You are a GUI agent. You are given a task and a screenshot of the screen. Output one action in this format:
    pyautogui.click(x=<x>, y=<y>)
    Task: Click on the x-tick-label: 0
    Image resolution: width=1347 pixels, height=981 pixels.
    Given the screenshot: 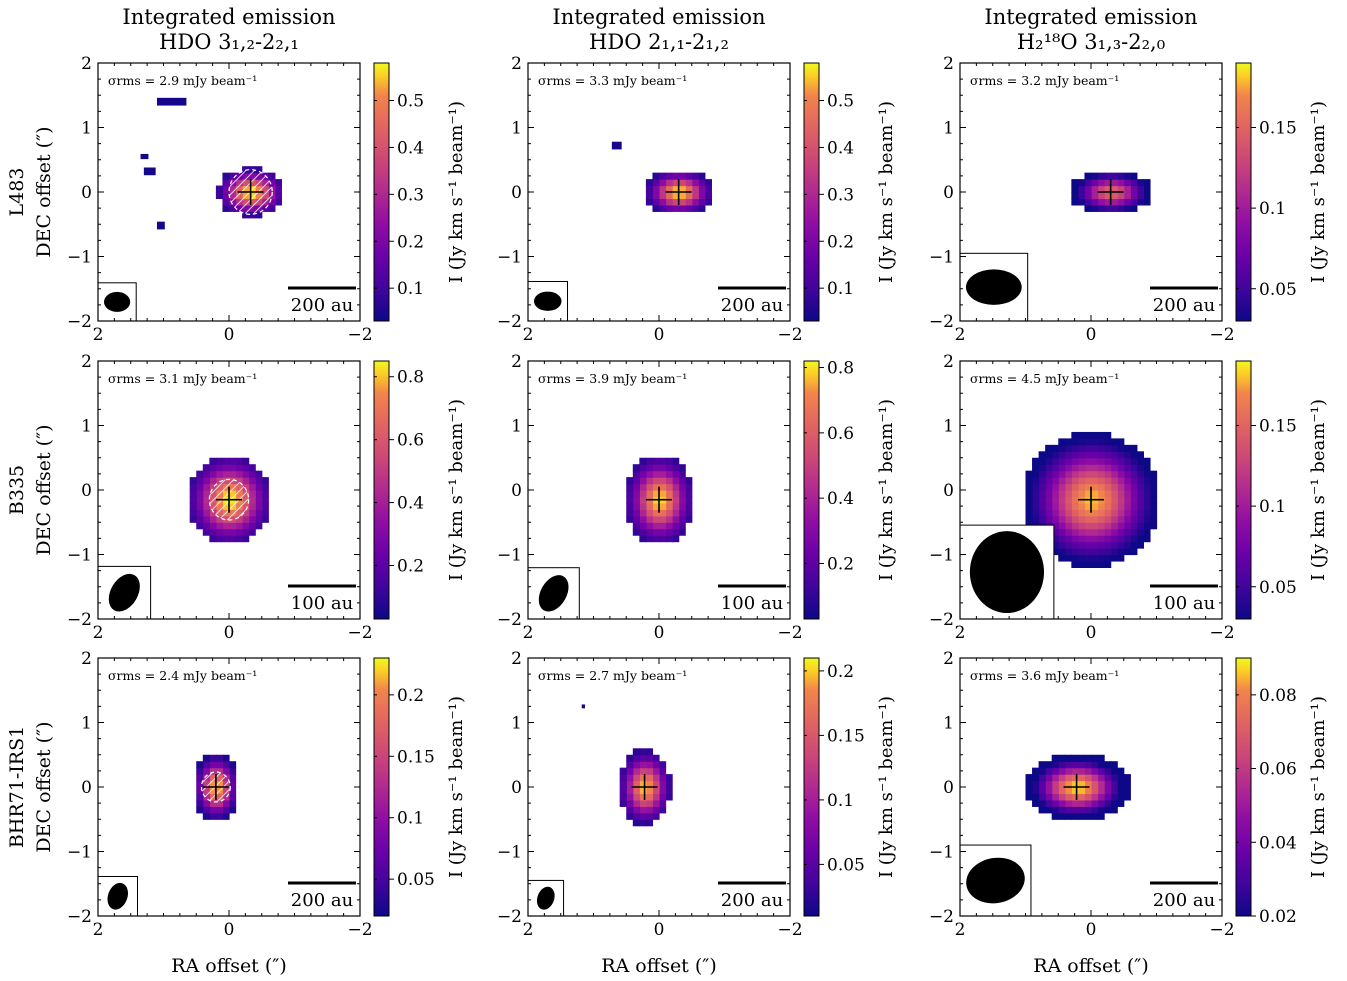 What is the action you would take?
    pyautogui.click(x=1091, y=335)
    